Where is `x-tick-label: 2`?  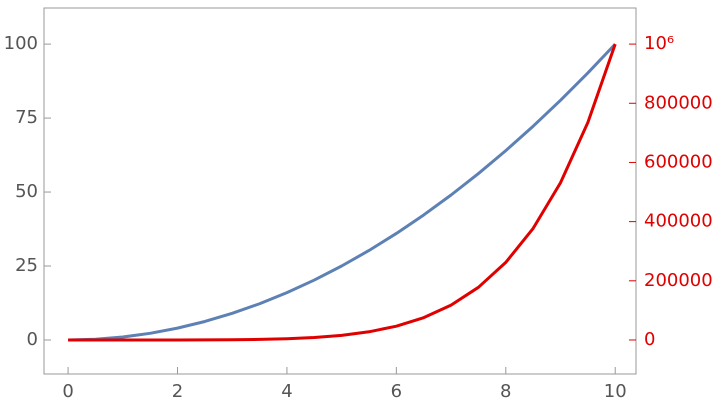
x-tick-label: 2 is located at coordinates (177, 391).